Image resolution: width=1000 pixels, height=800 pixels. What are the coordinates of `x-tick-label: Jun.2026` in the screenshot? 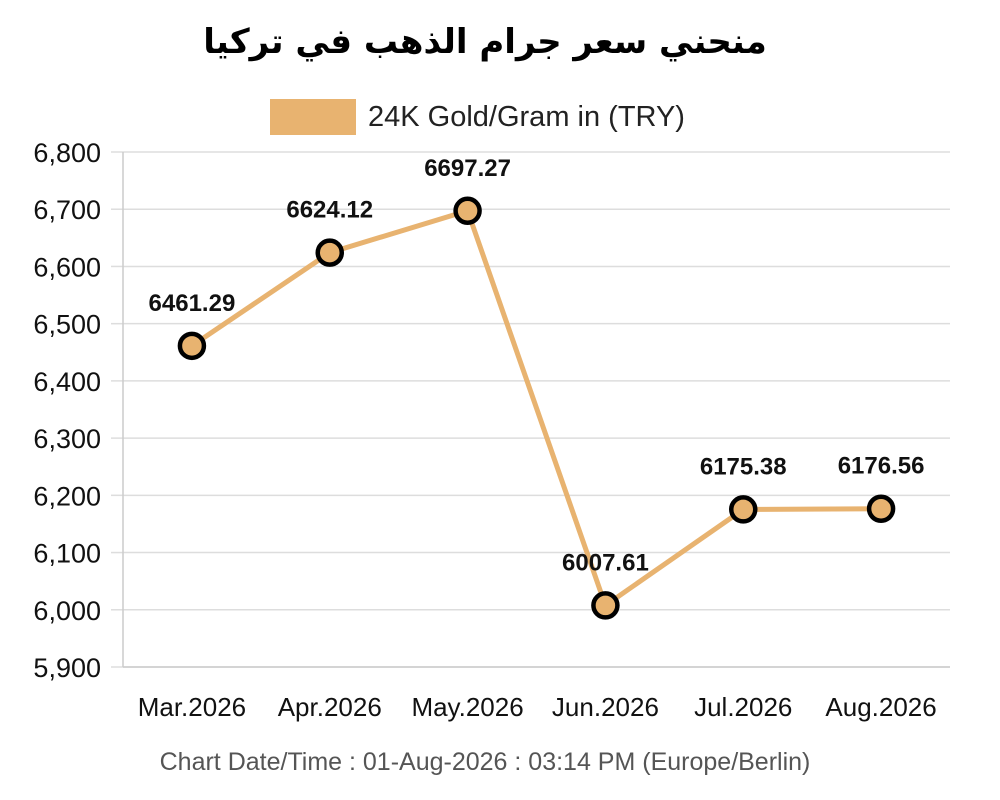 It's located at (605, 707).